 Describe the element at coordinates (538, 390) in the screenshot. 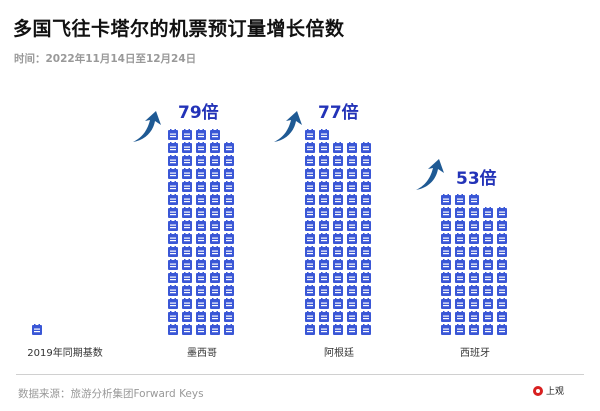

I see `logo-ring-icon` at that location.